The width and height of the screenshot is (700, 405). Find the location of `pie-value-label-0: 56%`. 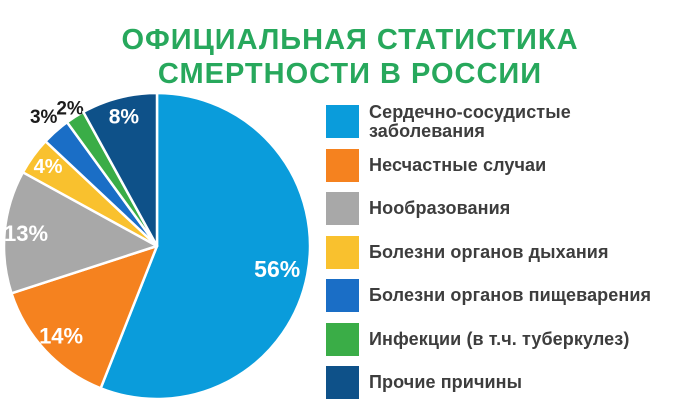

pie-value-label-0: 56% is located at coordinates (277, 269).